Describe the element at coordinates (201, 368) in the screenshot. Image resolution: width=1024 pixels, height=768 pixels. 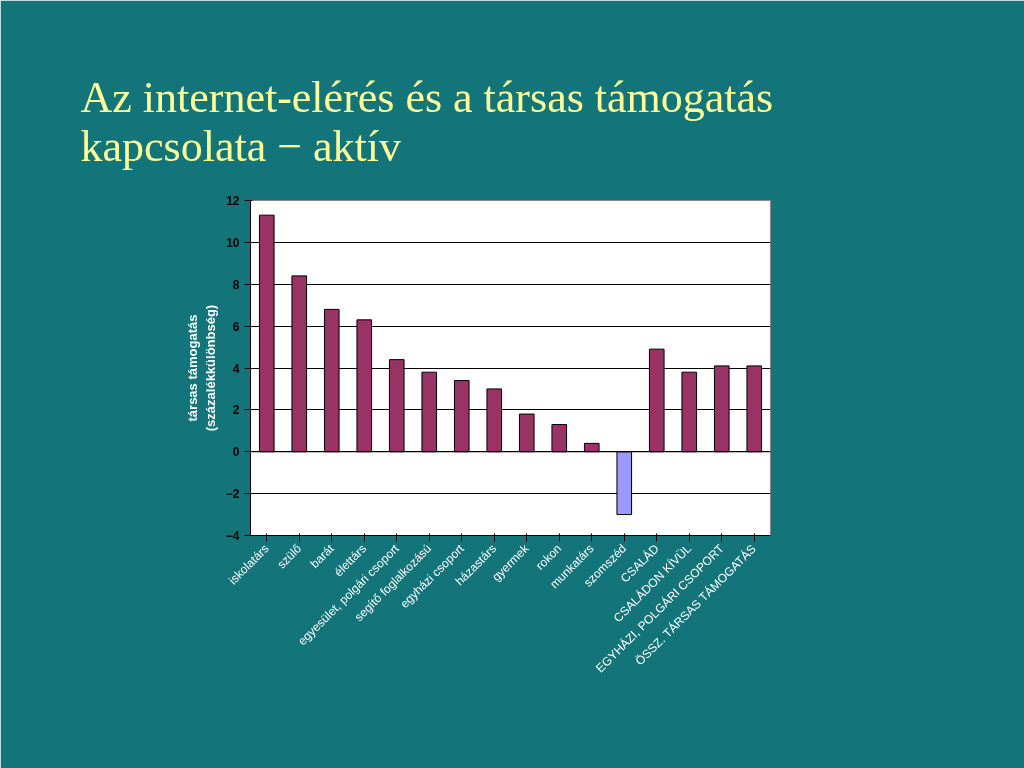
I see `y-axis-title: társas támogatás (százalékkülönbség)` at that location.